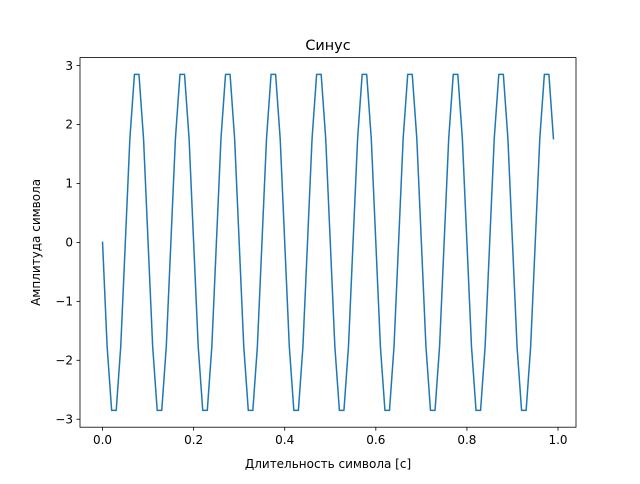 The image size is (640, 484). What do you see at coordinates (375, 440) in the screenshot?
I see `x-tick-label: 0.6` at bounding box center [375, 440].